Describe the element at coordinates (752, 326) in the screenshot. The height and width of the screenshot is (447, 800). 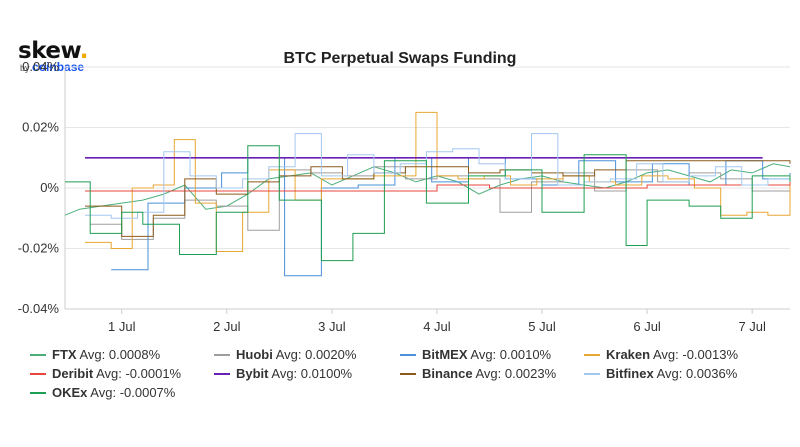
I see `x-tick-label: 7 Jul` at that location.